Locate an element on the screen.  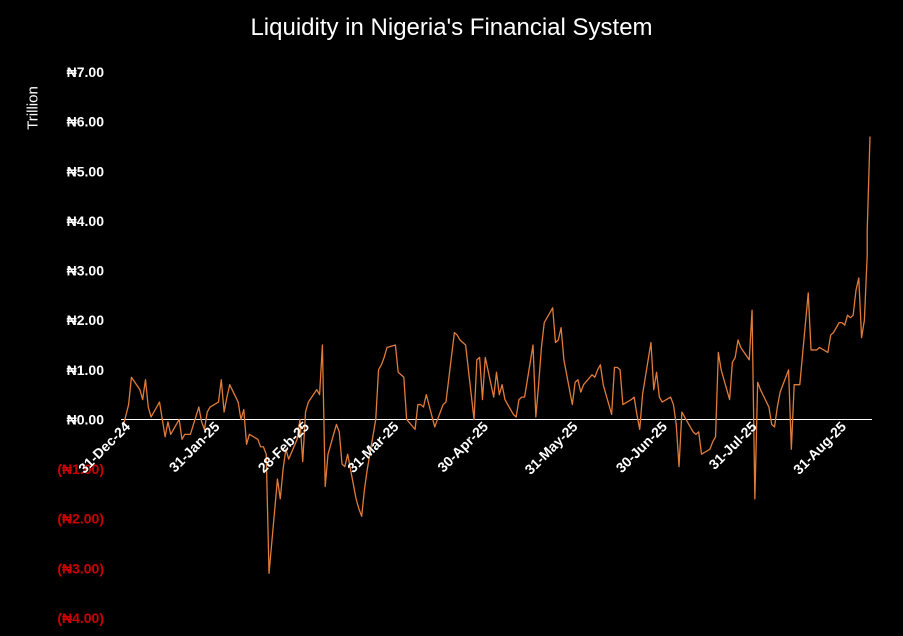
y-tick-label: ₦0.00 is located at coordinates (86, 419).